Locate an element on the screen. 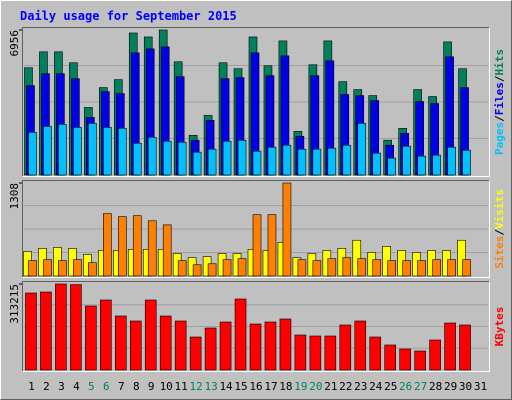 The height and width of the screenshot is (400, 512). legend-entry: KBytes is located at coordinates (499, 327).